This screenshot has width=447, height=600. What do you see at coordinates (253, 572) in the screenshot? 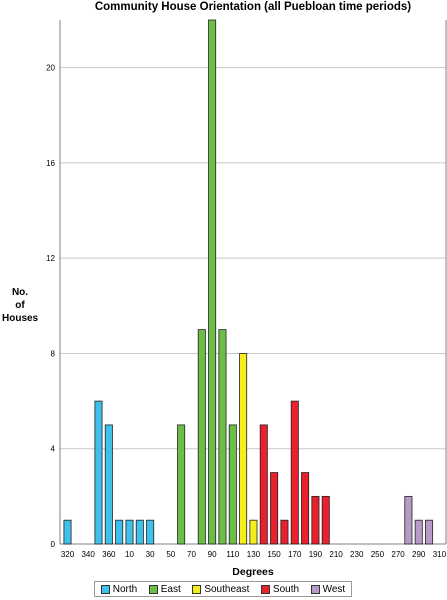
I see `x-axis-label: Degrees` at bounding box center [253, 572].